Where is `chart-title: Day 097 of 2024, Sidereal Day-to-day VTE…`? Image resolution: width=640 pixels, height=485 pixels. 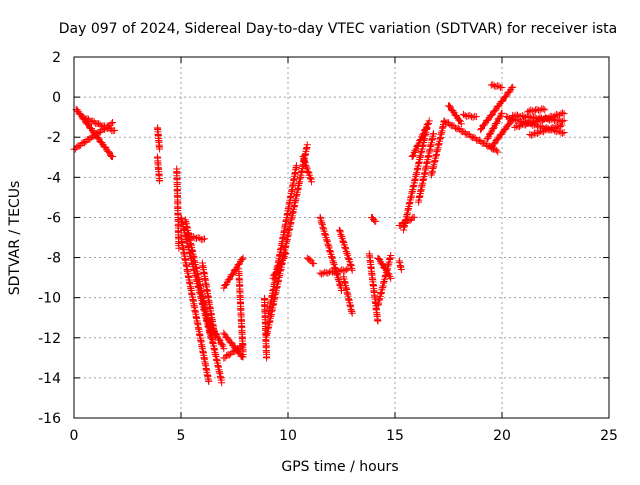 chart-title: Day 097 of 2024, Sidereal Day-to-day VTE… is located at coordinates (338, 29).